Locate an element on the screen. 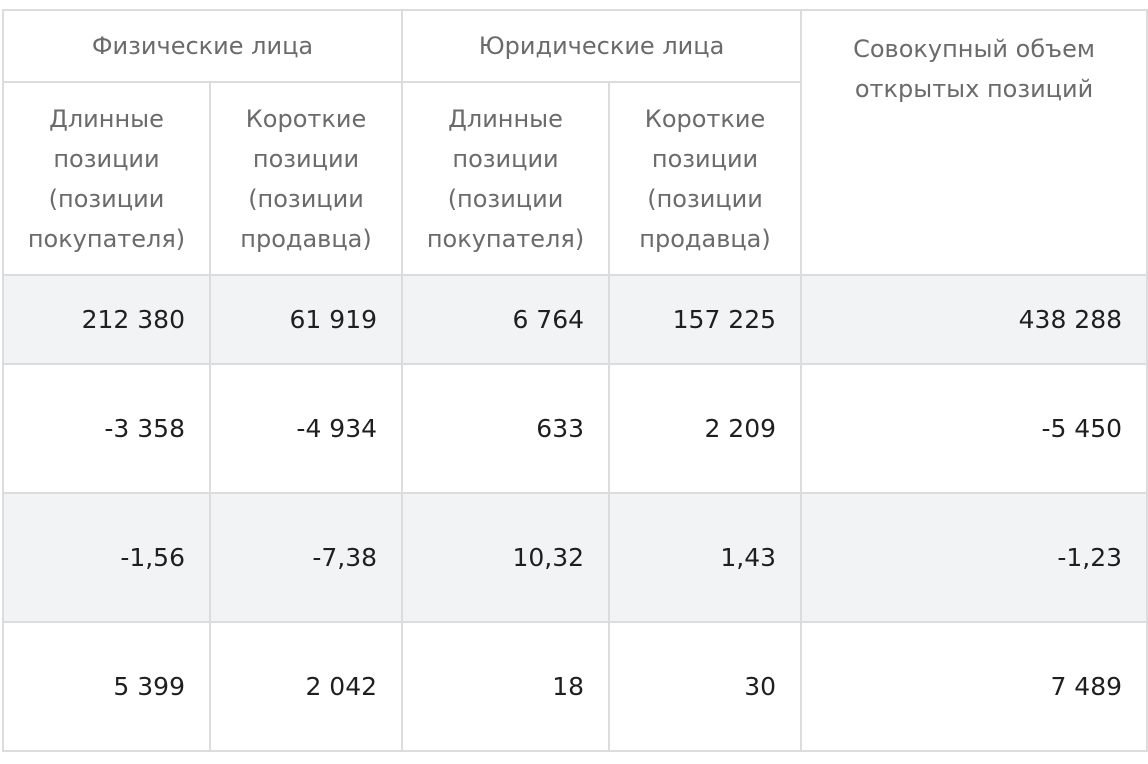  table-cell: 10,32 is located at coordinates (506, 557).